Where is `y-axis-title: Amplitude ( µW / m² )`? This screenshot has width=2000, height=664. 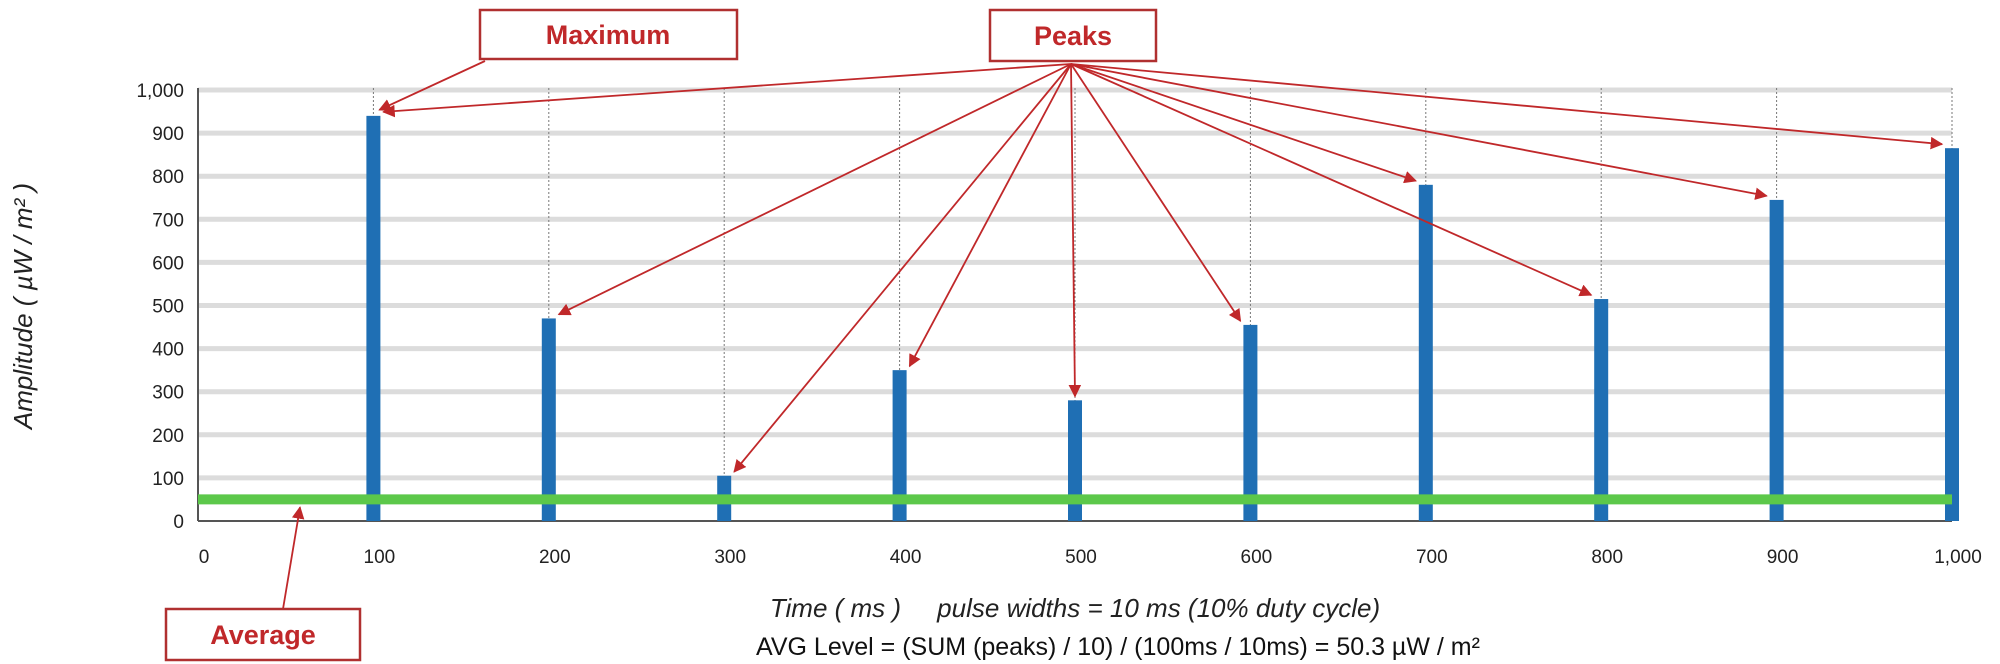 y-axis-title: Amplitude ( µW / m² ) is located at coordinates (23, 307).